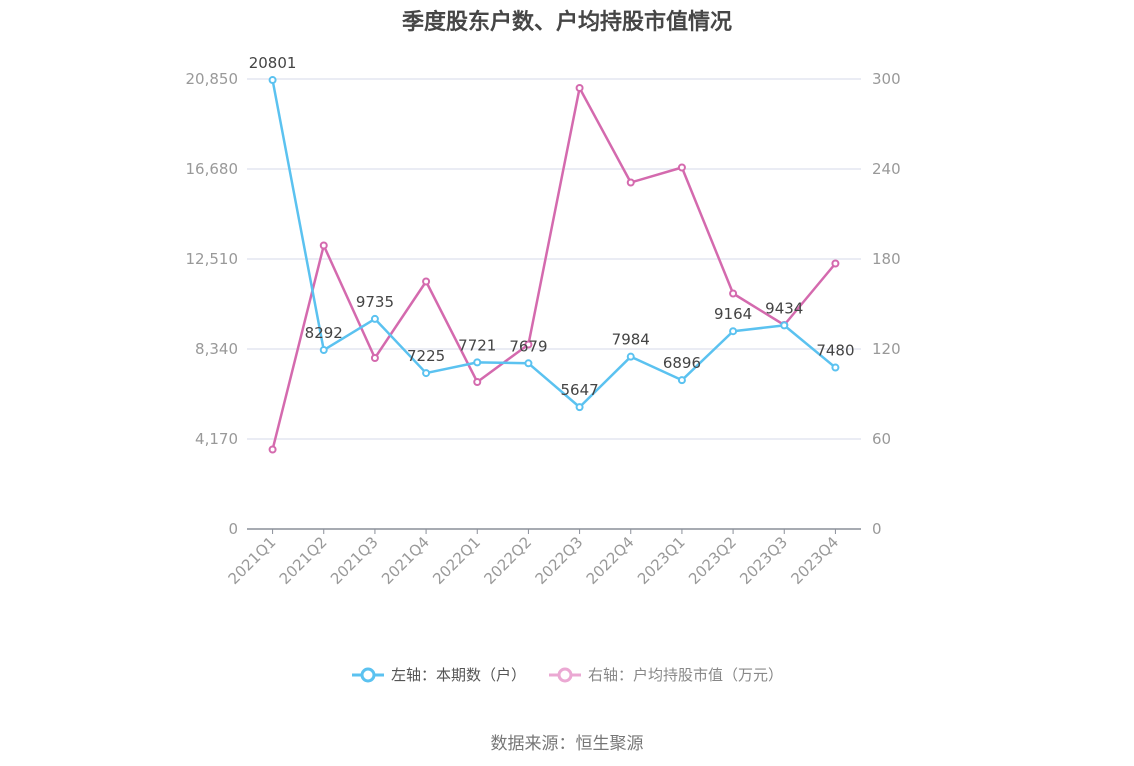 Image resolution: width=1134 pixels, height=766 pixels. Describe the element at coordinates (567, 744) in the screenshot. I see `data-source: 数据来源：恒生聚源` at that location.